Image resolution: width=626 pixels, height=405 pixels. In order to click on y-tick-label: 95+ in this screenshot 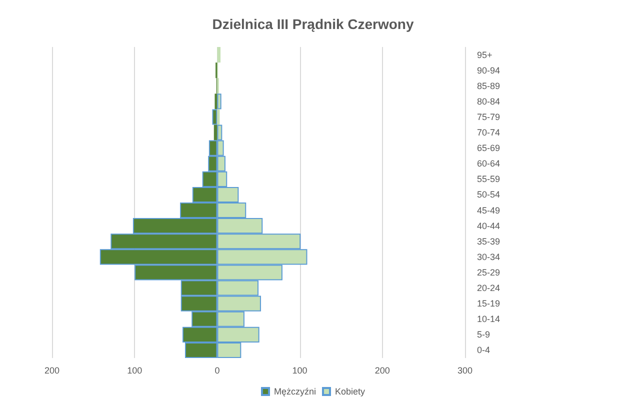, I will do `click(484, 55)`.